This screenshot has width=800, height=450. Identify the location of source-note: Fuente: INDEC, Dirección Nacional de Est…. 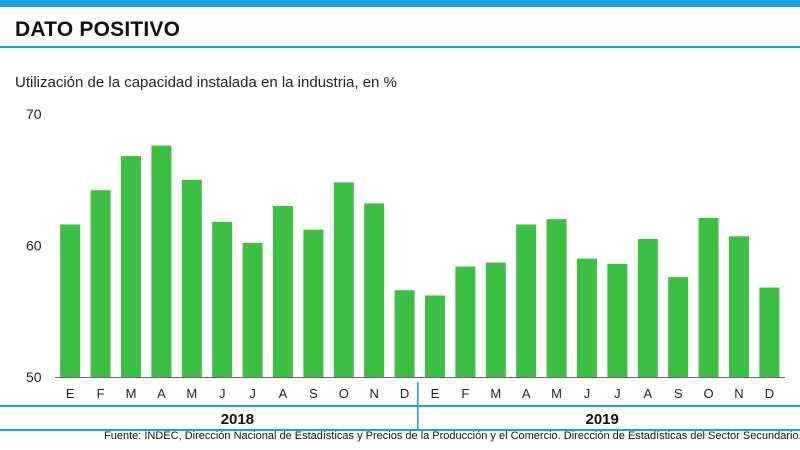
(452, 436).